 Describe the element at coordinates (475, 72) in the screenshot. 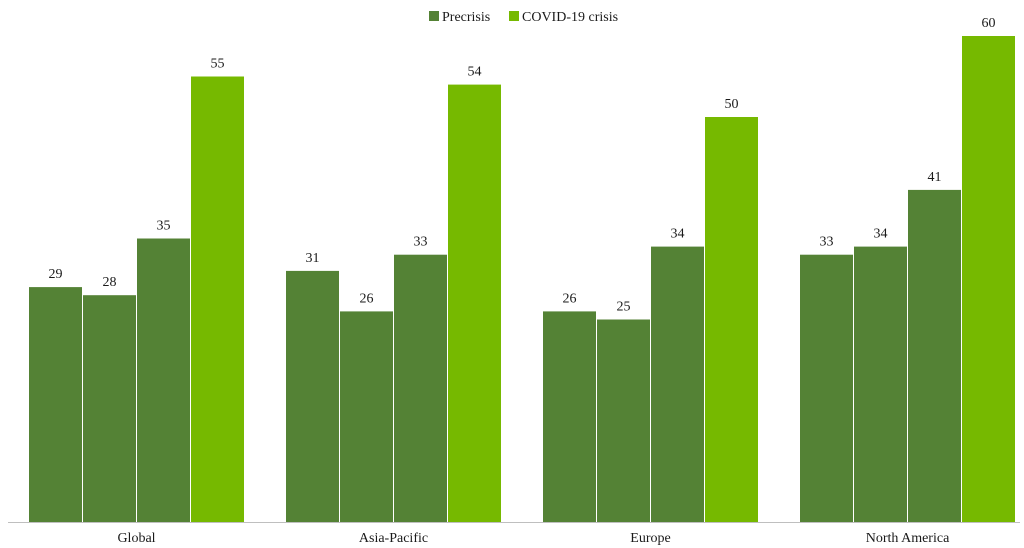

I see `data-label: 54` at that location.